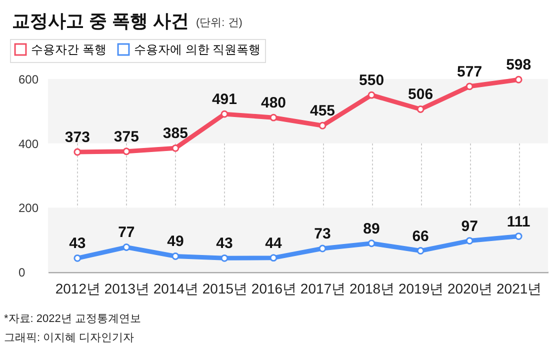 Image resolution: width=560 pixels, height=349 pixels. Describe the element at coordinates (225, 288) in the screenshot. I see `x-tick-label: 2015년` at that location.